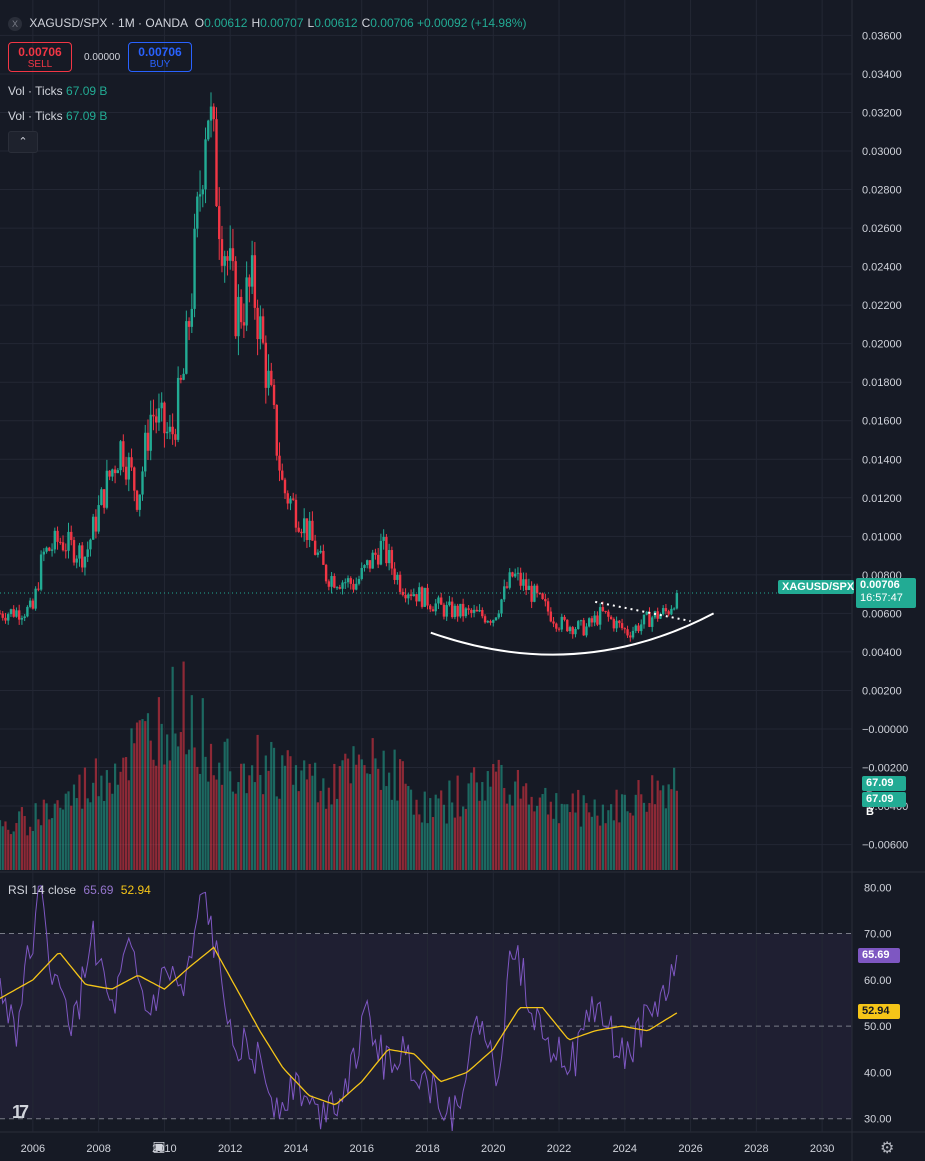 This screenshot has width=925, height=1161. What do you see at coordinates (887, 1148) in the screenshot?
I see `settings-gear-icon: ⚙` at bounding box center [887, 1148].